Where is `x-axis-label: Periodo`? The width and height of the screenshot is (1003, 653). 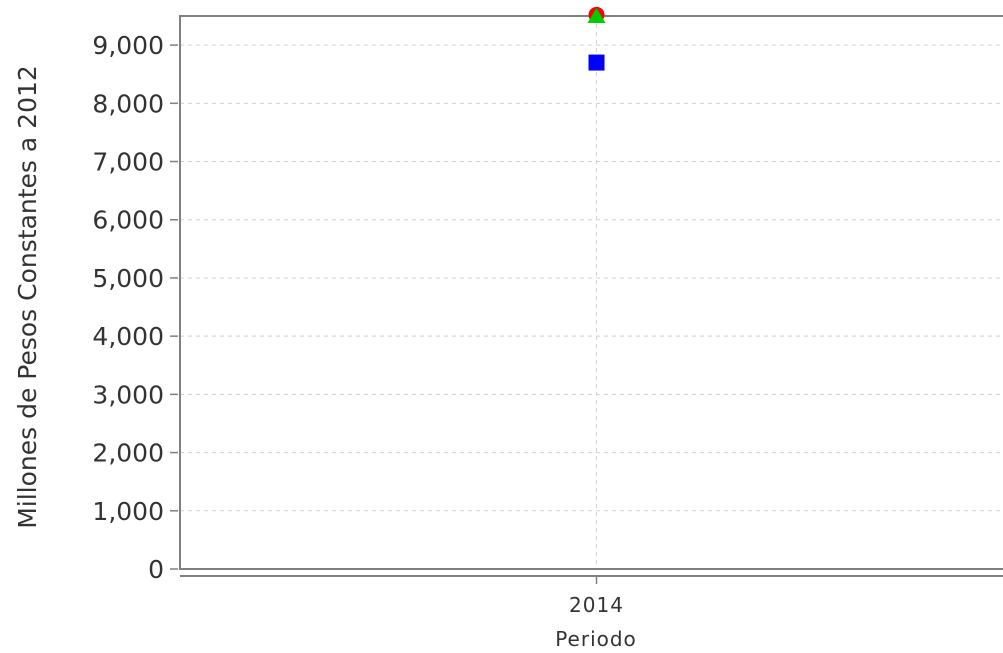 x-axis-label: Periodo is located at coordinates (596, 639).